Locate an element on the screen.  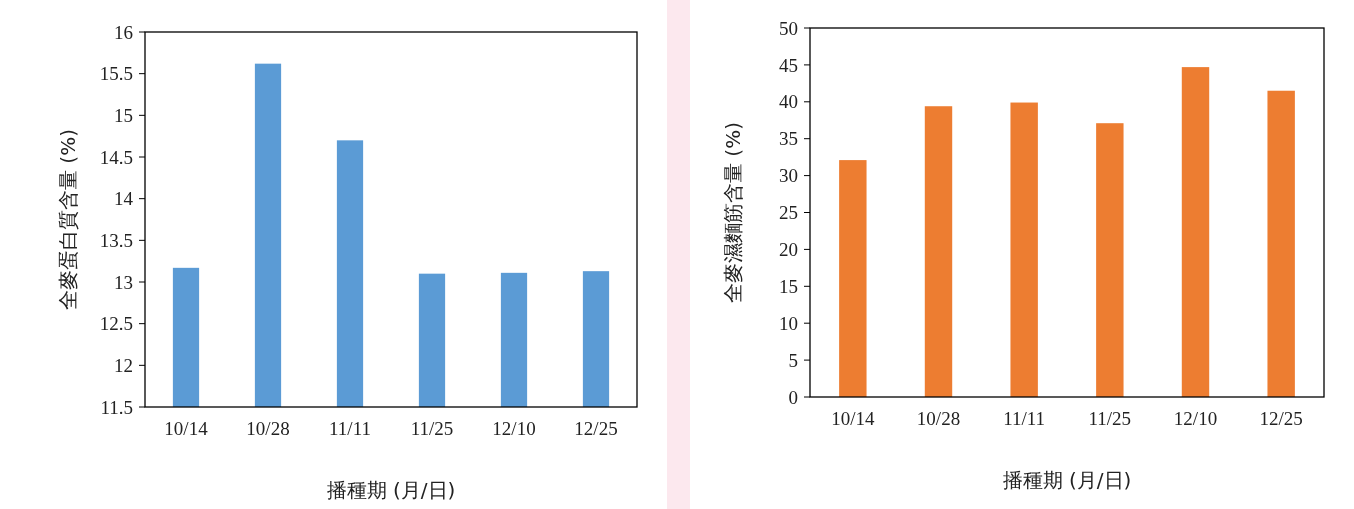
y-tick-label: 12 is located at coordinates (123, 365).